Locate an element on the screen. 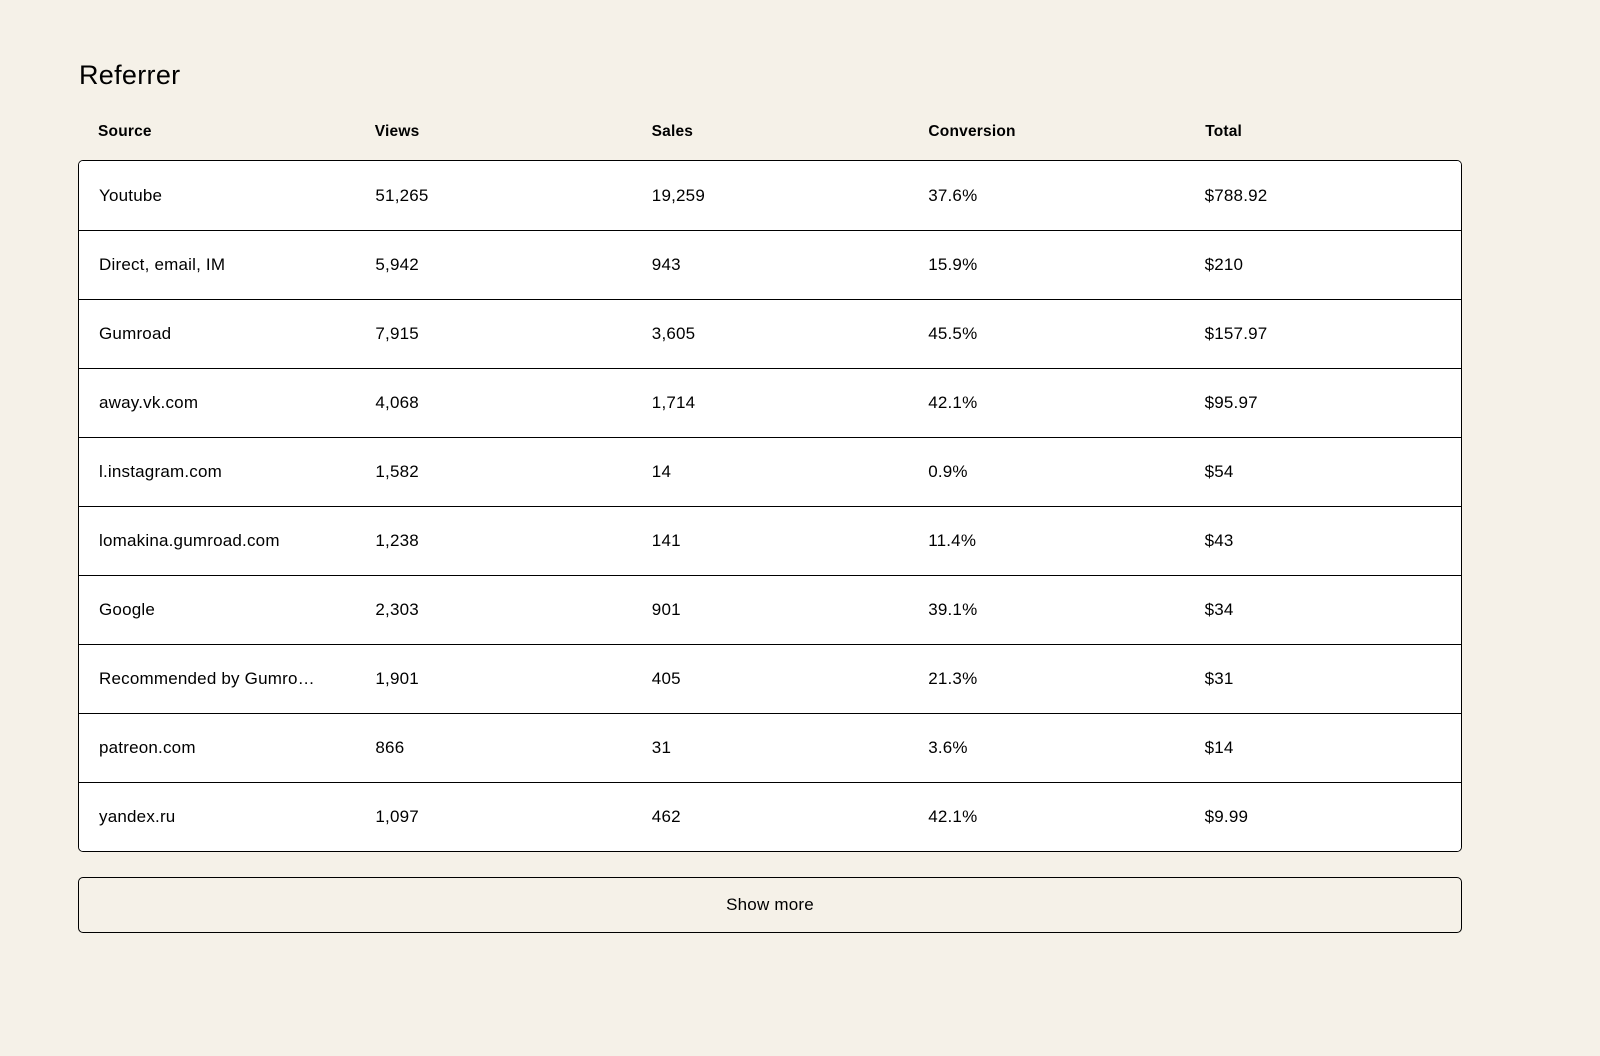  table-row: yandex.ru 1,097 462 42.1% $9.99 is located at coordinates (770, 816).